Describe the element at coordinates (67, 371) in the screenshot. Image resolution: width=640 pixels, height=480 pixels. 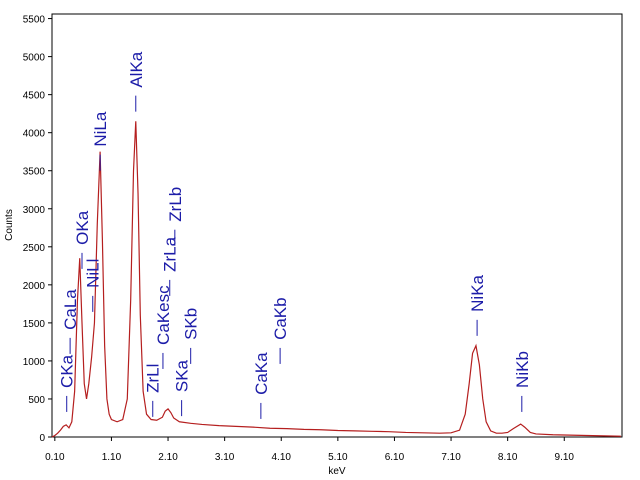
I see `annotation-label: CKa` at that location.